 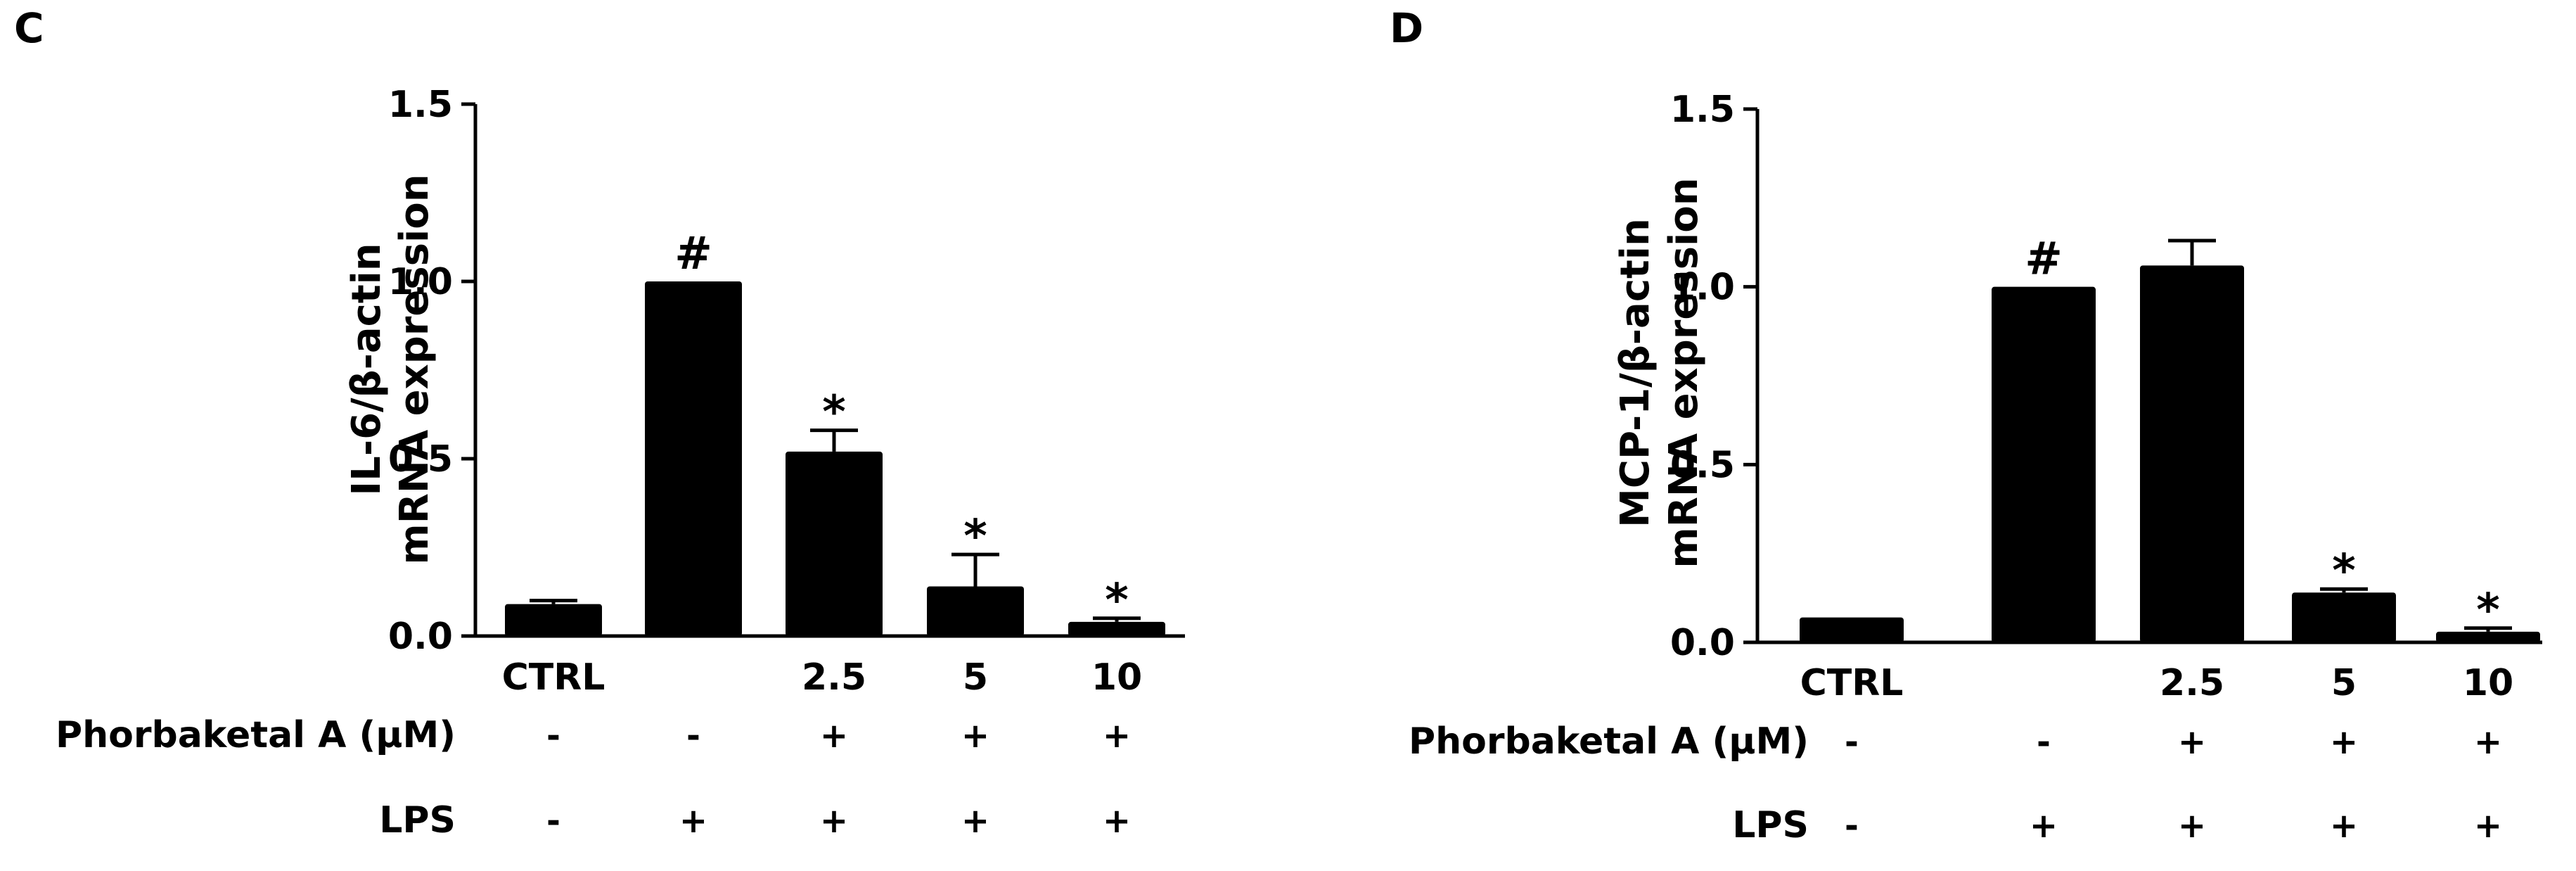 I want to click on panel-label: D, so click(x=1406, y=28).